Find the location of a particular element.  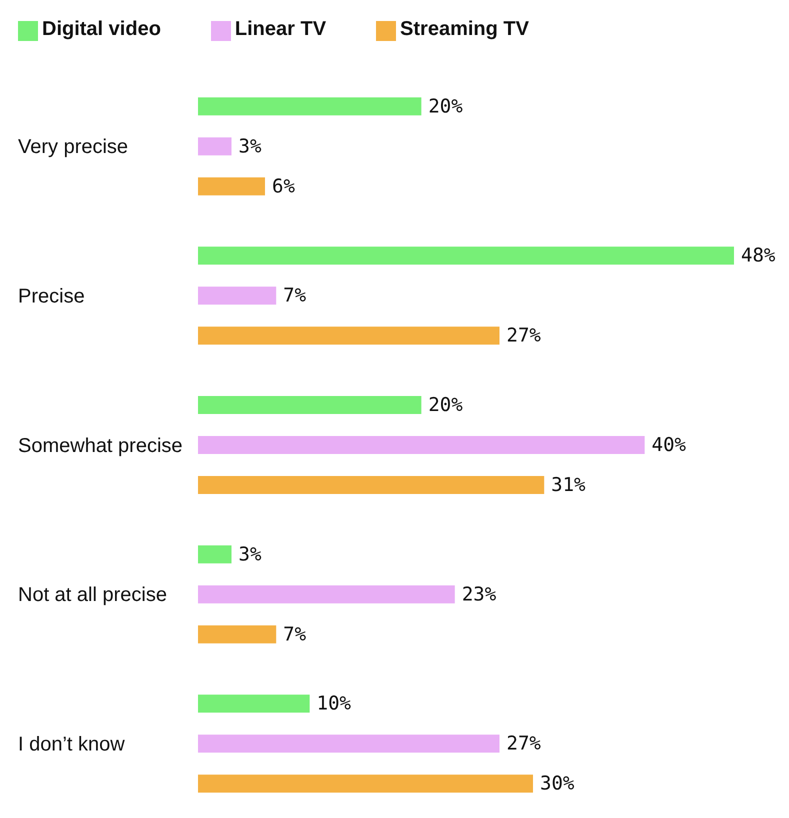

data-label: 23% is located at coordinates (479, 594).